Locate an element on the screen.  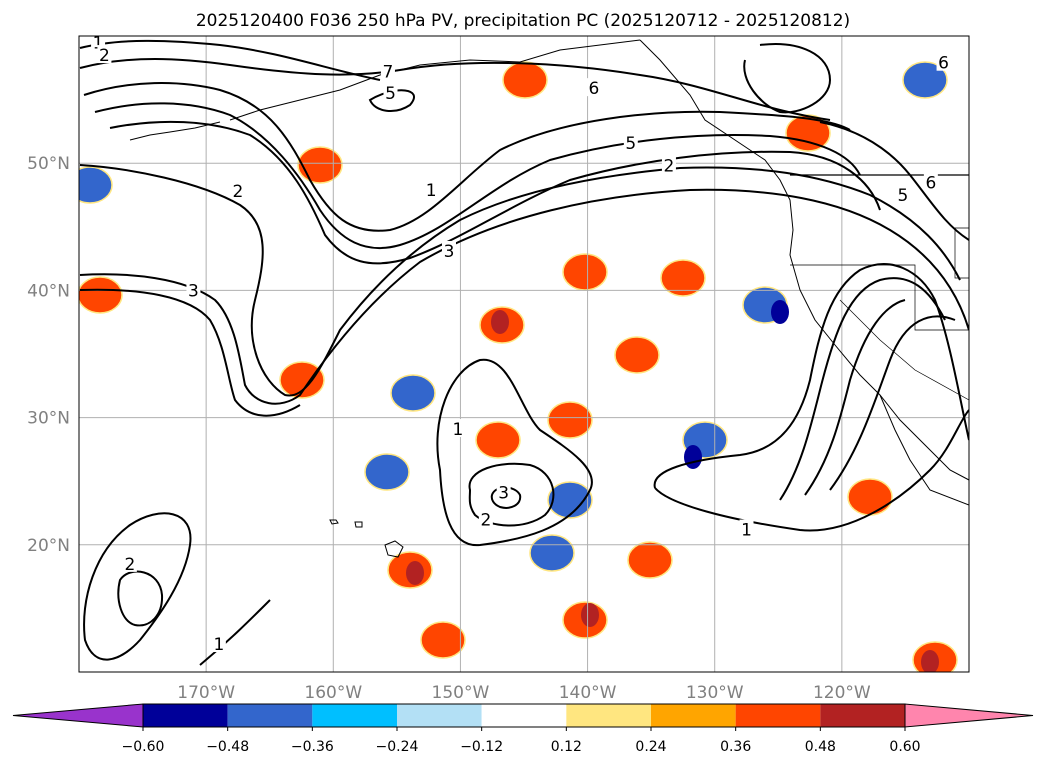
lat-tick-label: 20°N is located at coordinates (48, 546).